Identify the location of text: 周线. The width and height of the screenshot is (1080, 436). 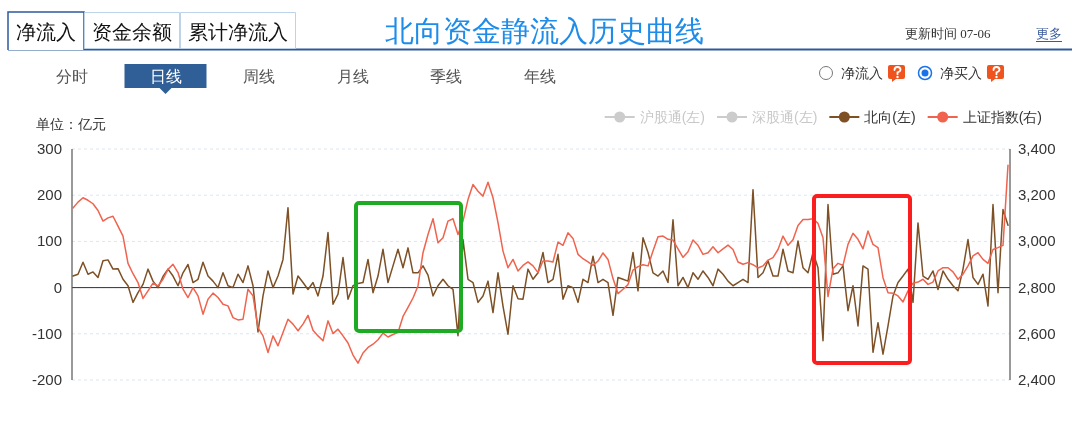
(259, 76).